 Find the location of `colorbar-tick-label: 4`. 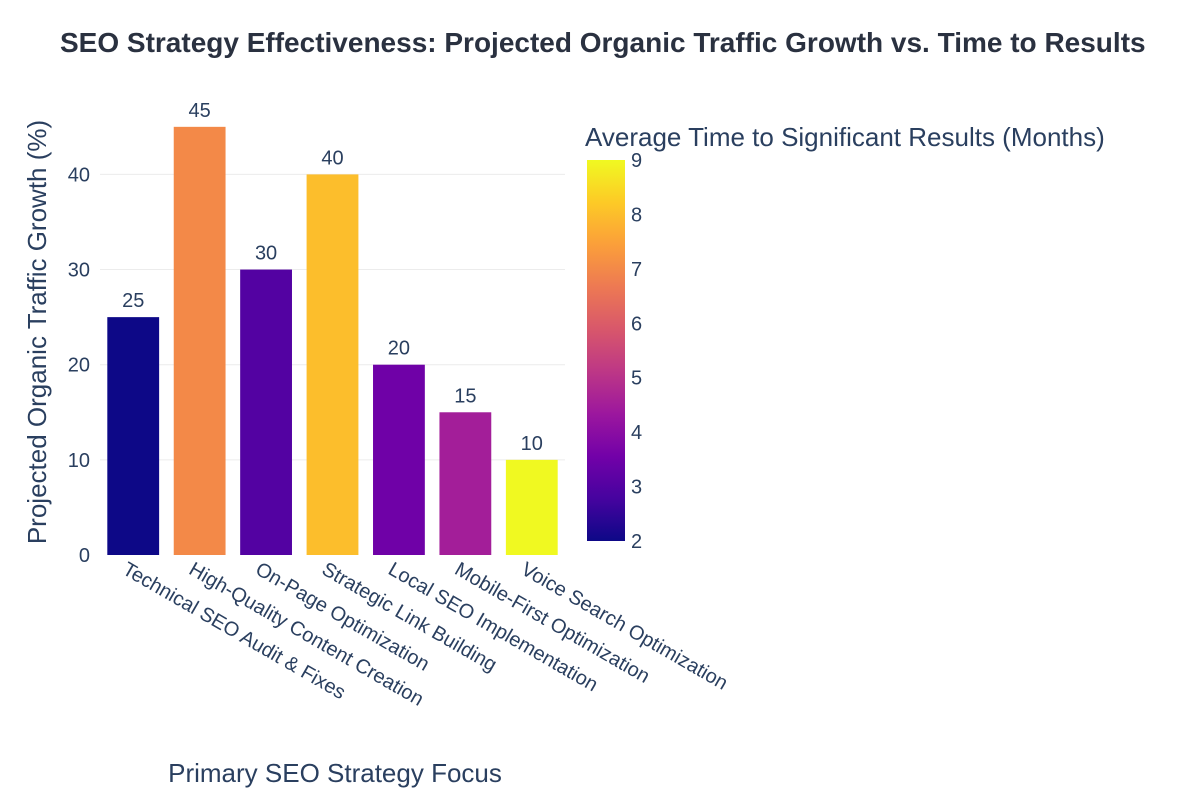

colorbar-tick-label: 4 is located at coordinates (636, 433).